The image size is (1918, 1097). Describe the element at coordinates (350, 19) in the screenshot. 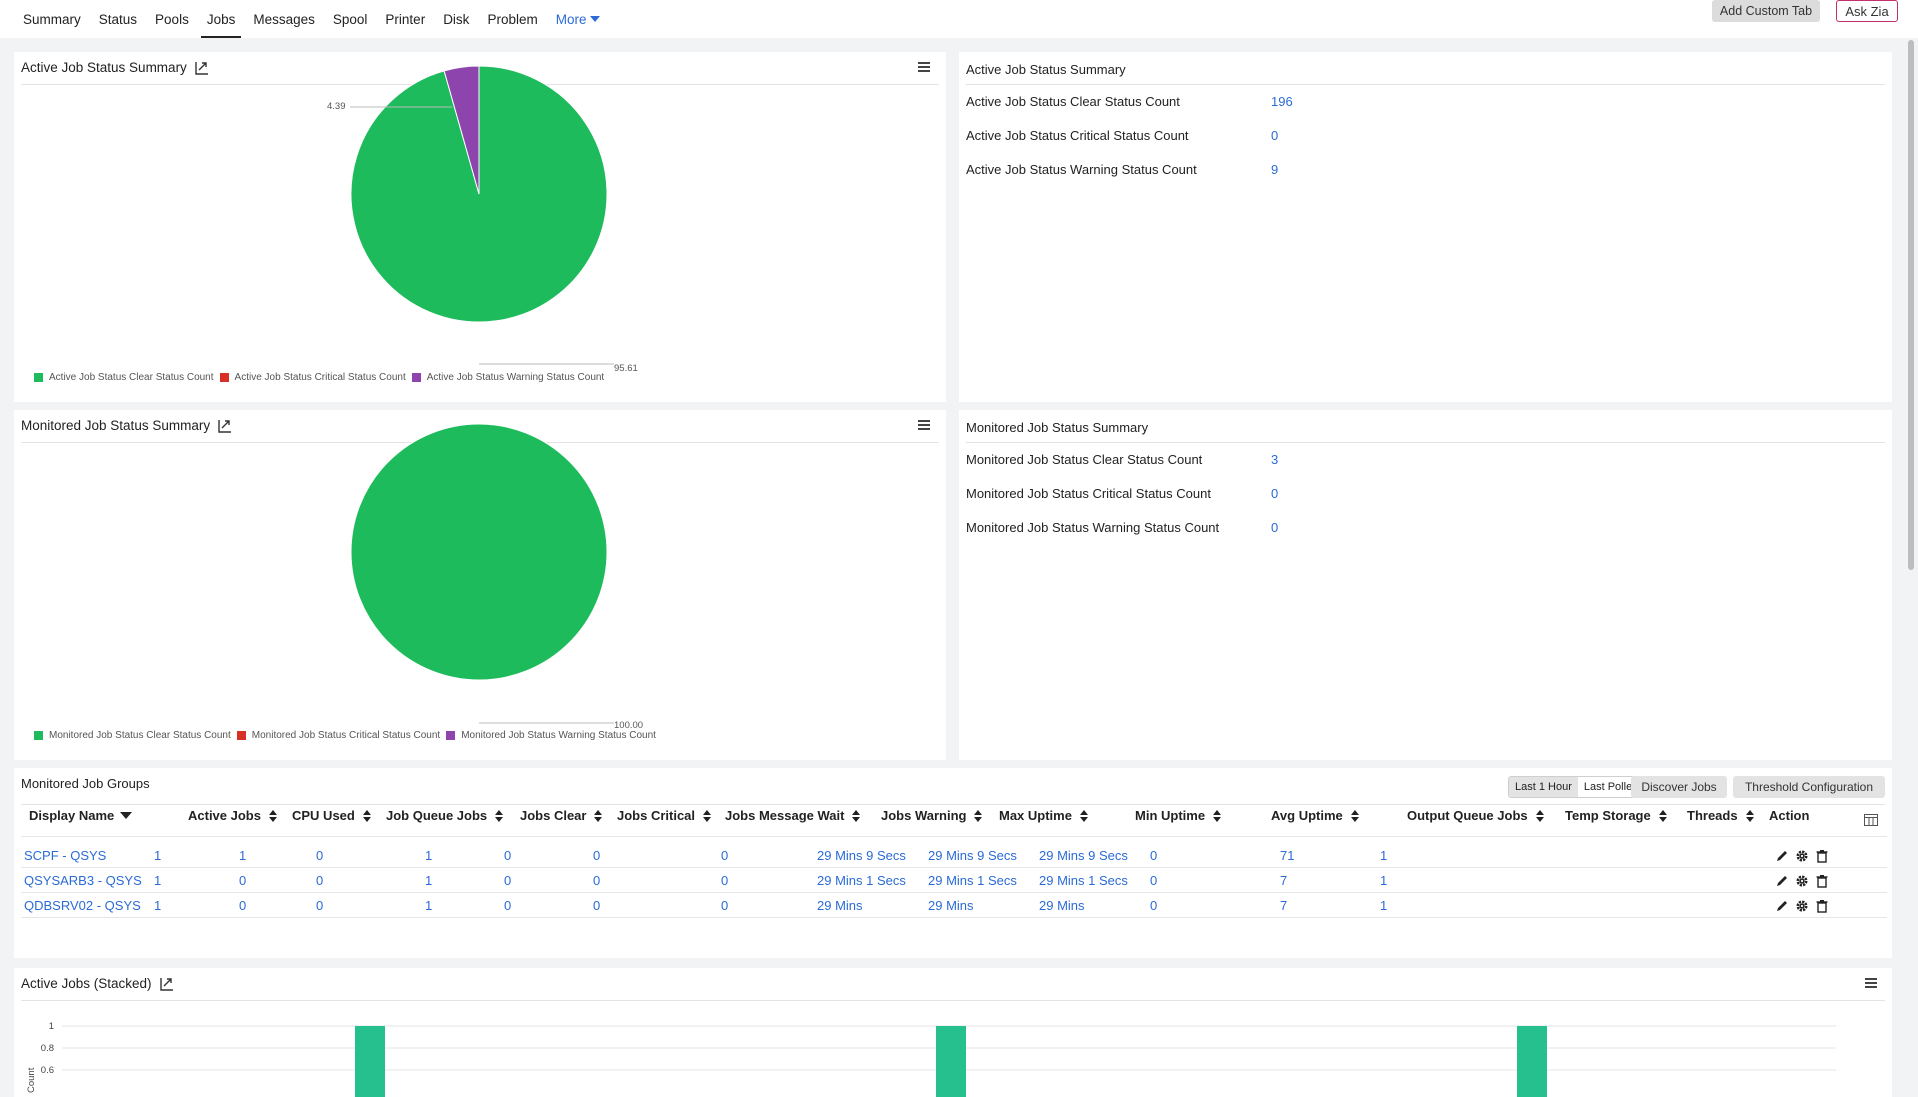

I see `tab-spool: Spool` at that location.